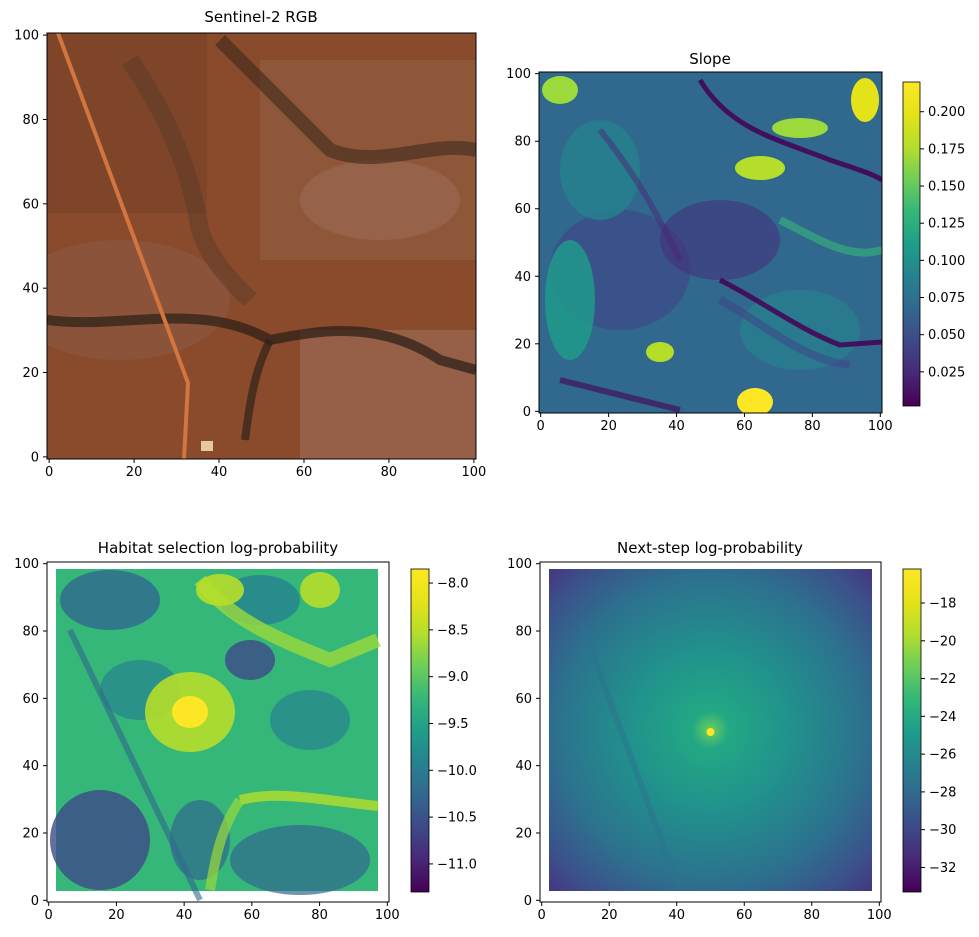 The height and width of the screenshot is (937, 979). Describe the element at coordinates (912, 730) in the screenshot. I see `colorbar-next-step` at that location.